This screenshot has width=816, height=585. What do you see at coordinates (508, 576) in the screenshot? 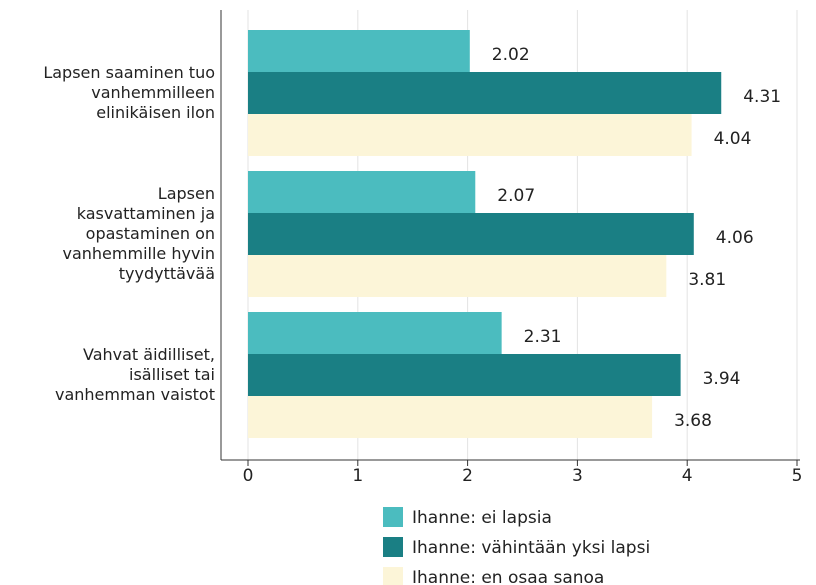
I see `legend-label: Ihanne: en osaa sanoa` at bounding box center [508, 576].